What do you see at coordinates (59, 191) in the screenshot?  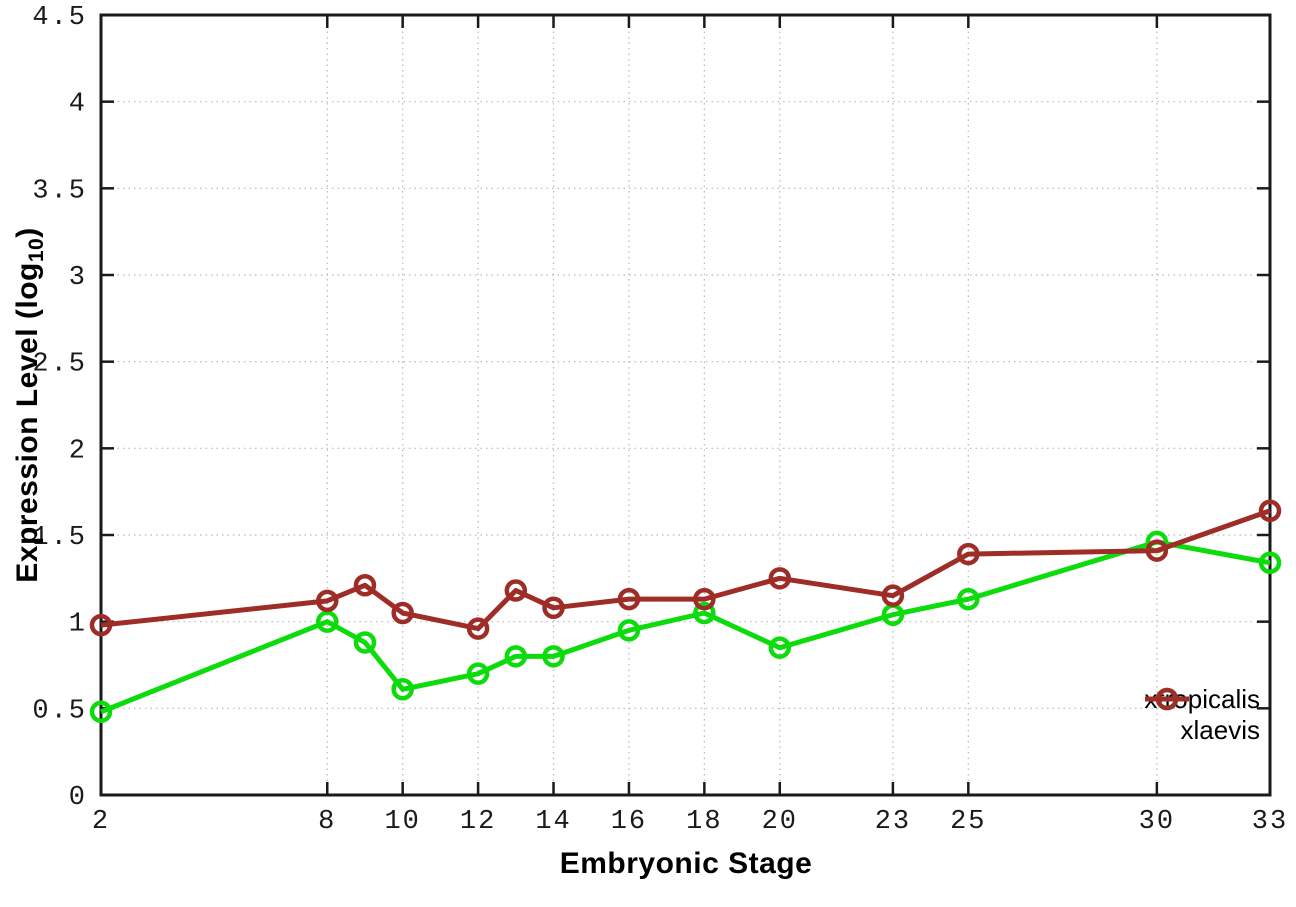 I see `y-tick-label: 3.5` at bounding box center [59, 191].